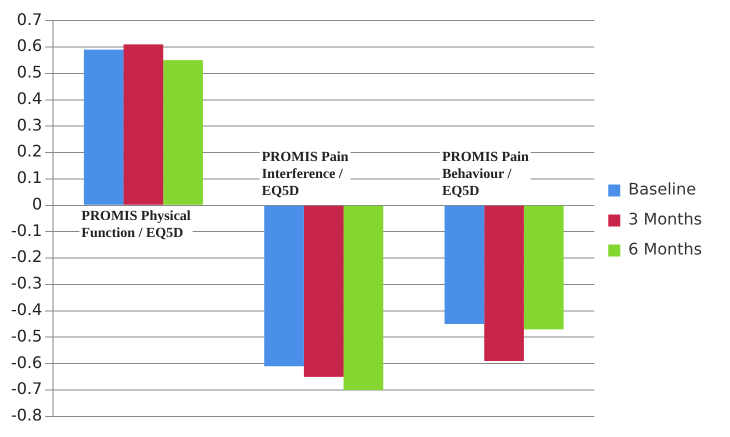 The height and width of the screenshot is (437, 730). Describe the element at coordinates (26, 283) in the screenshot. I see `y-tick-label: -0.3` at that location.